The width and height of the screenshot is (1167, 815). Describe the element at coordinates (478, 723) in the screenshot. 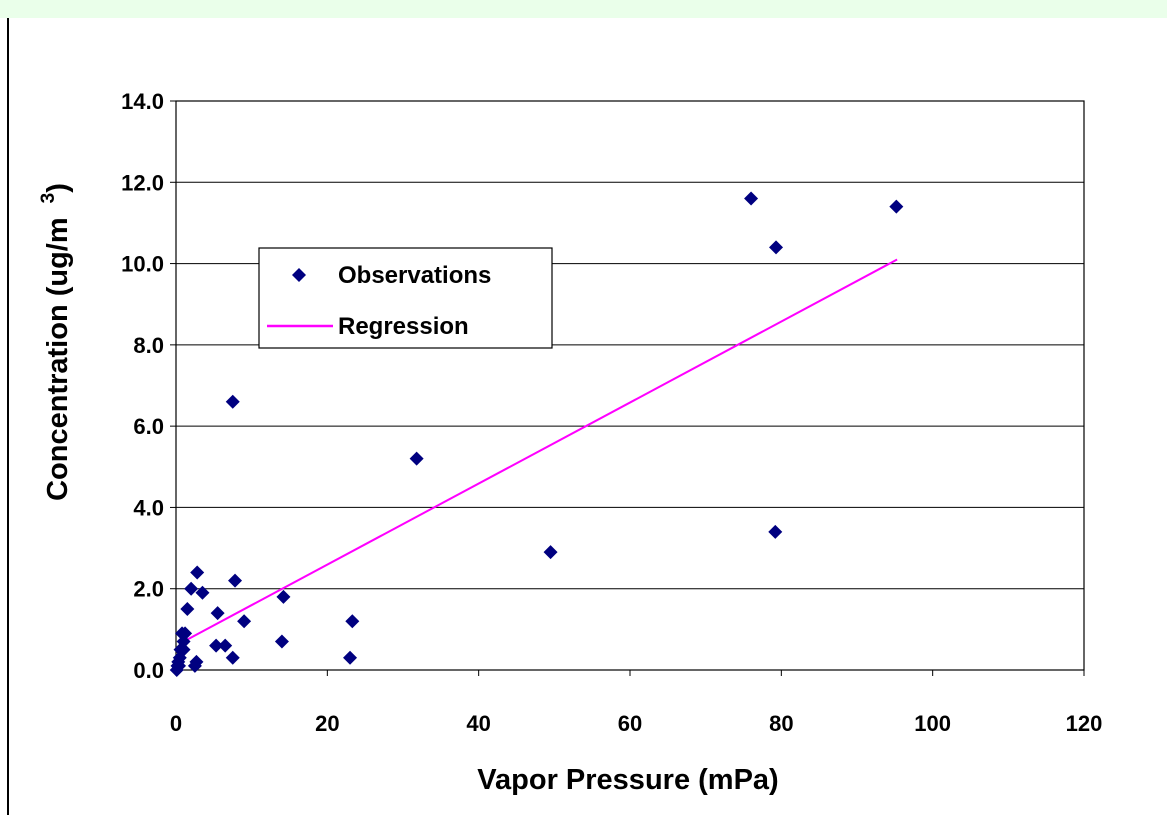

I see `x-tick-label: 40` at that location.